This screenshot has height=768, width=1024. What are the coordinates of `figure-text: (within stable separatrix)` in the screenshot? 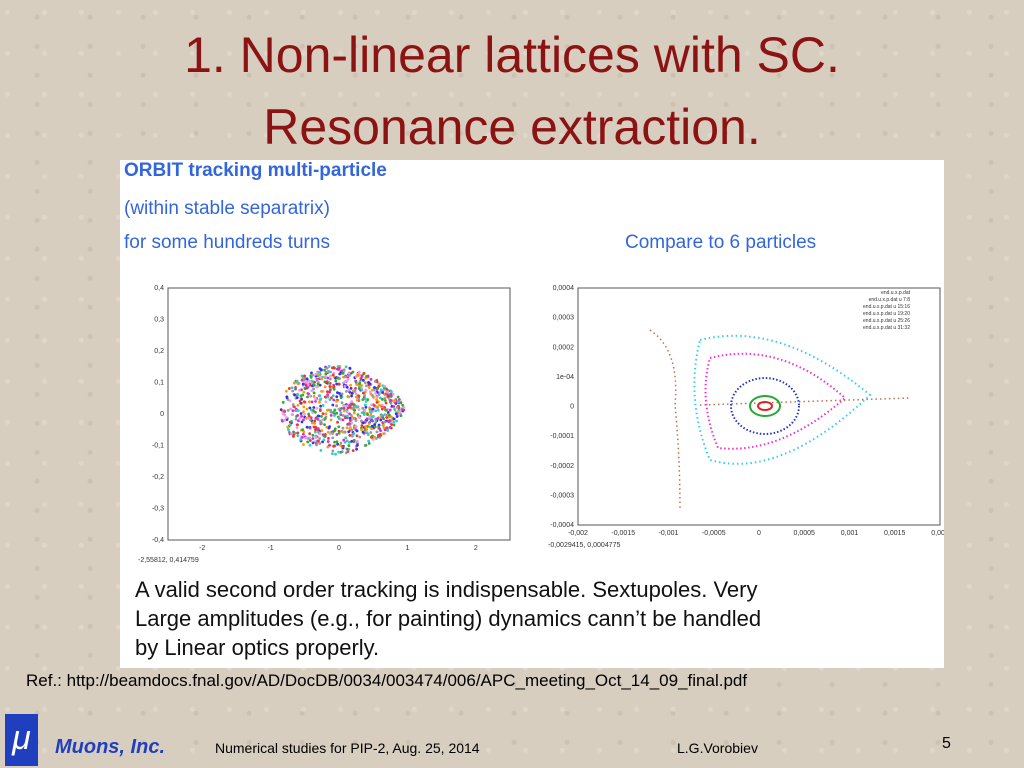 It's located at (227, 208).